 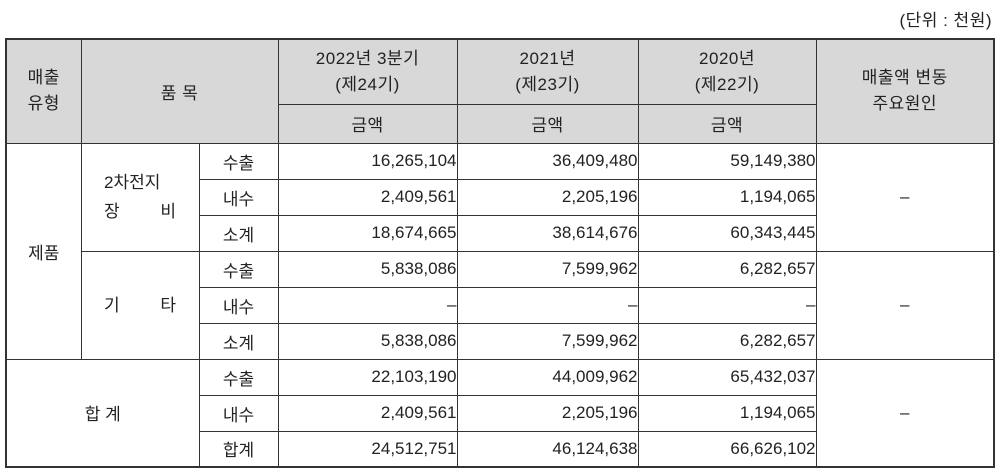 I want to click on header-row-2: 금액 금액 금액, so click(x=500, y=123).